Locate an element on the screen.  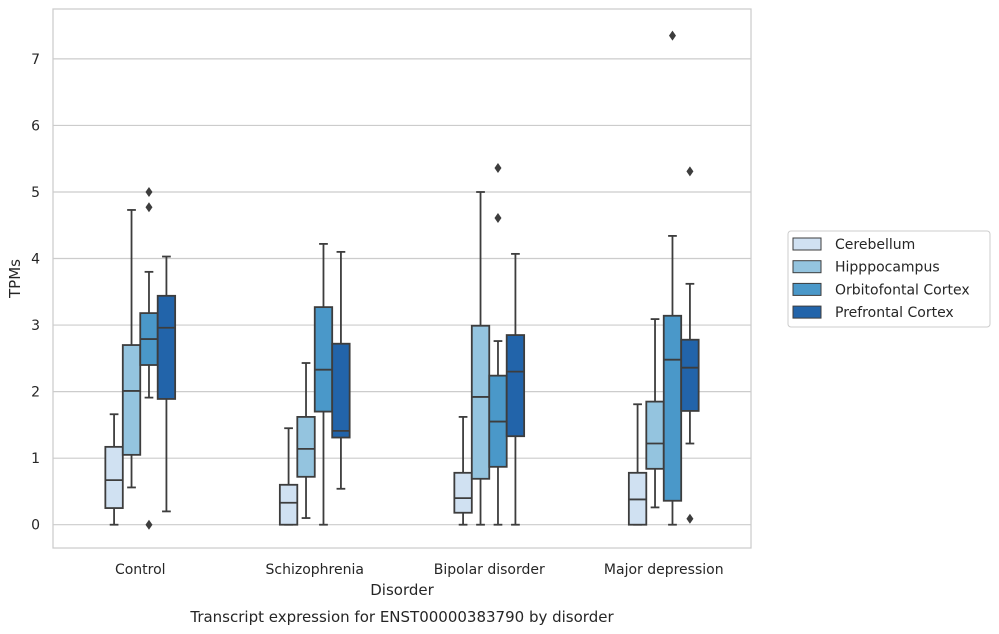
x-tick-label: Schizophrenia is located at coordinates (315, 570).